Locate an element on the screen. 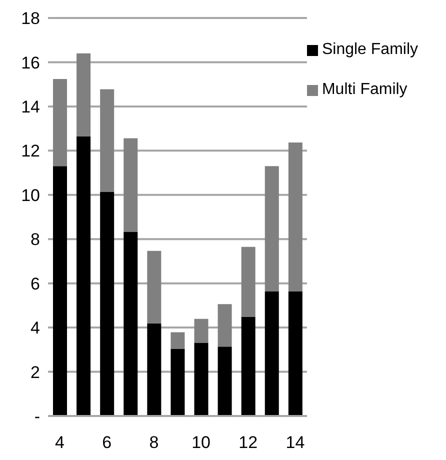  legend-label: Multi Family is located at coordinates (365, 90).